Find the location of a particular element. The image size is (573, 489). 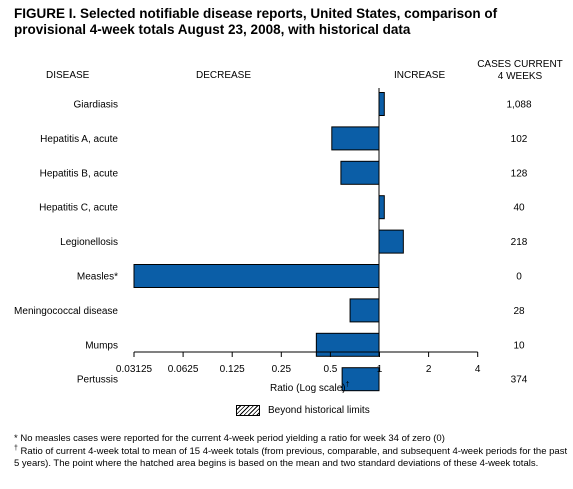

cases-column-header: CASES CURRENT 4 WEEKS is located at coordinates (520, 71).